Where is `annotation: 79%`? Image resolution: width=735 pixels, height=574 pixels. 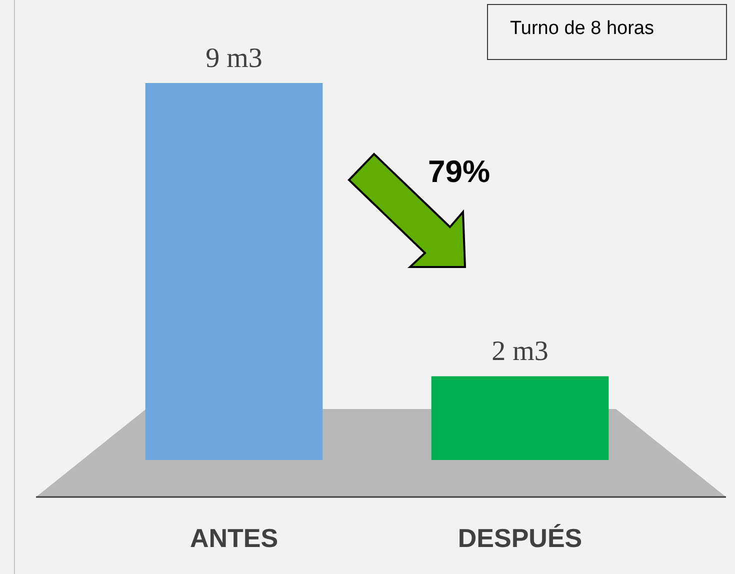 annotation: 79% is located at coordinates (459, 172).